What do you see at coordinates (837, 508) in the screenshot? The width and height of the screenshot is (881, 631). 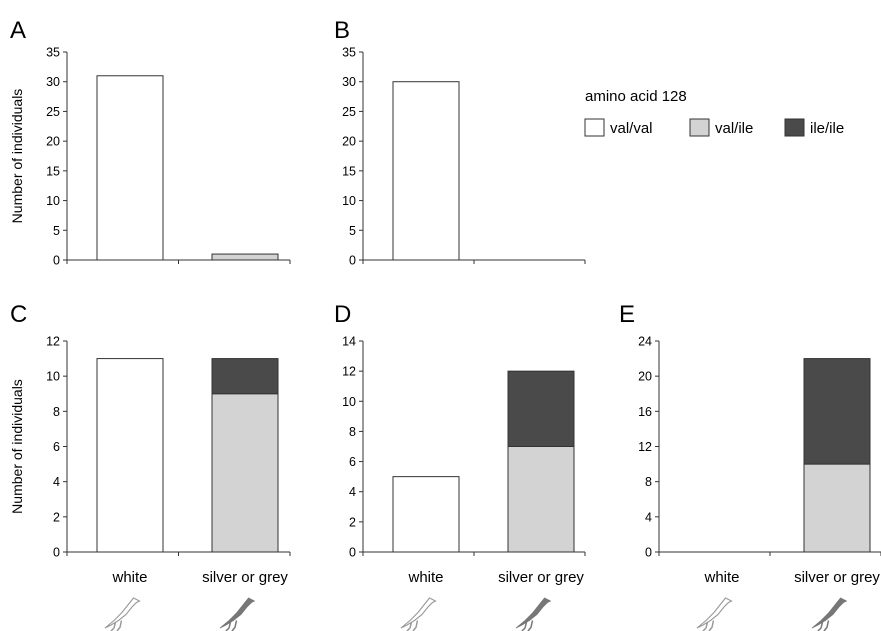 I see `bar-e-silver-grey-val-ile` at bounding box center [837, 508].